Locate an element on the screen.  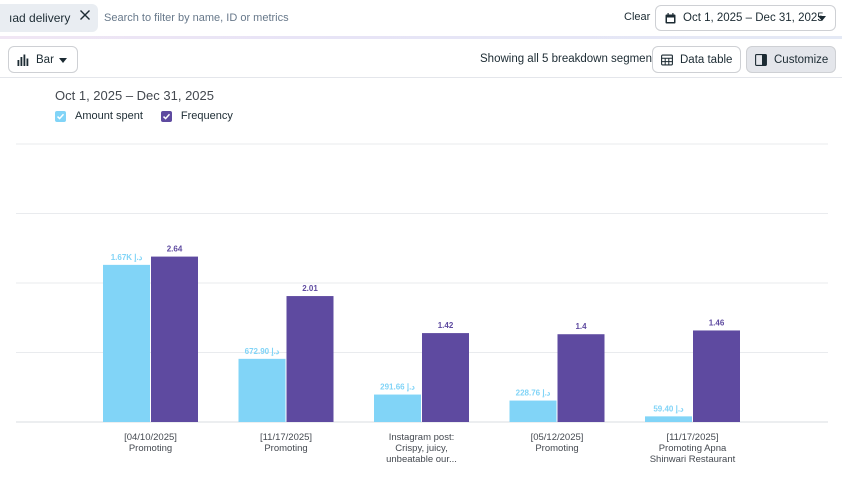
data-label: 1.4 is located at coordinates (581, 326).